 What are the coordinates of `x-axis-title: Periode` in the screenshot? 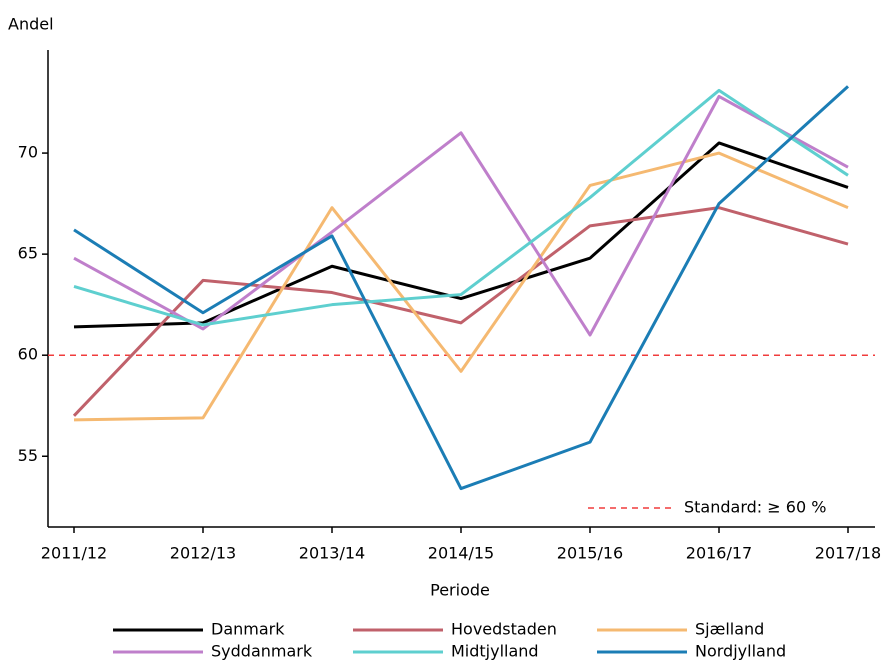 It's located at (460, 590).